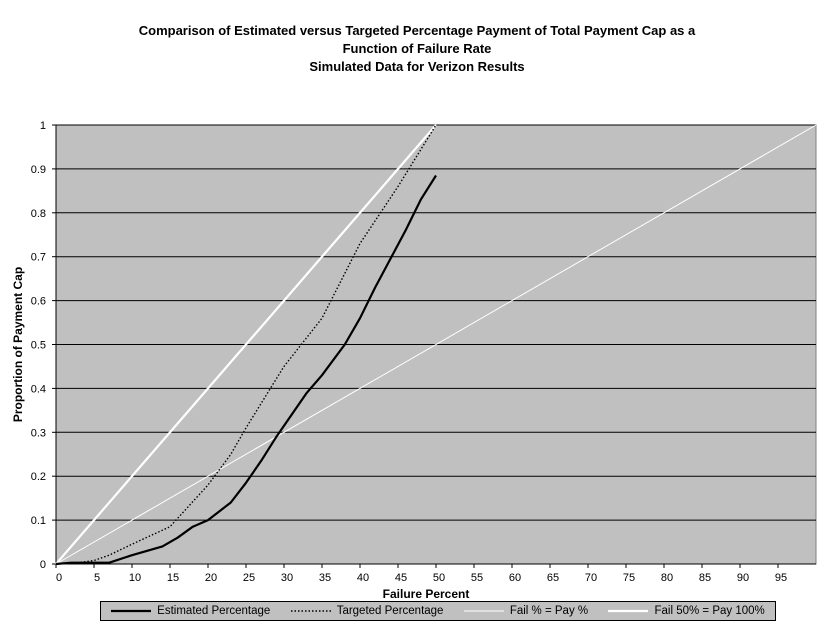  I want to click on legend-item-1: Estimated Percentage, so click(190, 611).